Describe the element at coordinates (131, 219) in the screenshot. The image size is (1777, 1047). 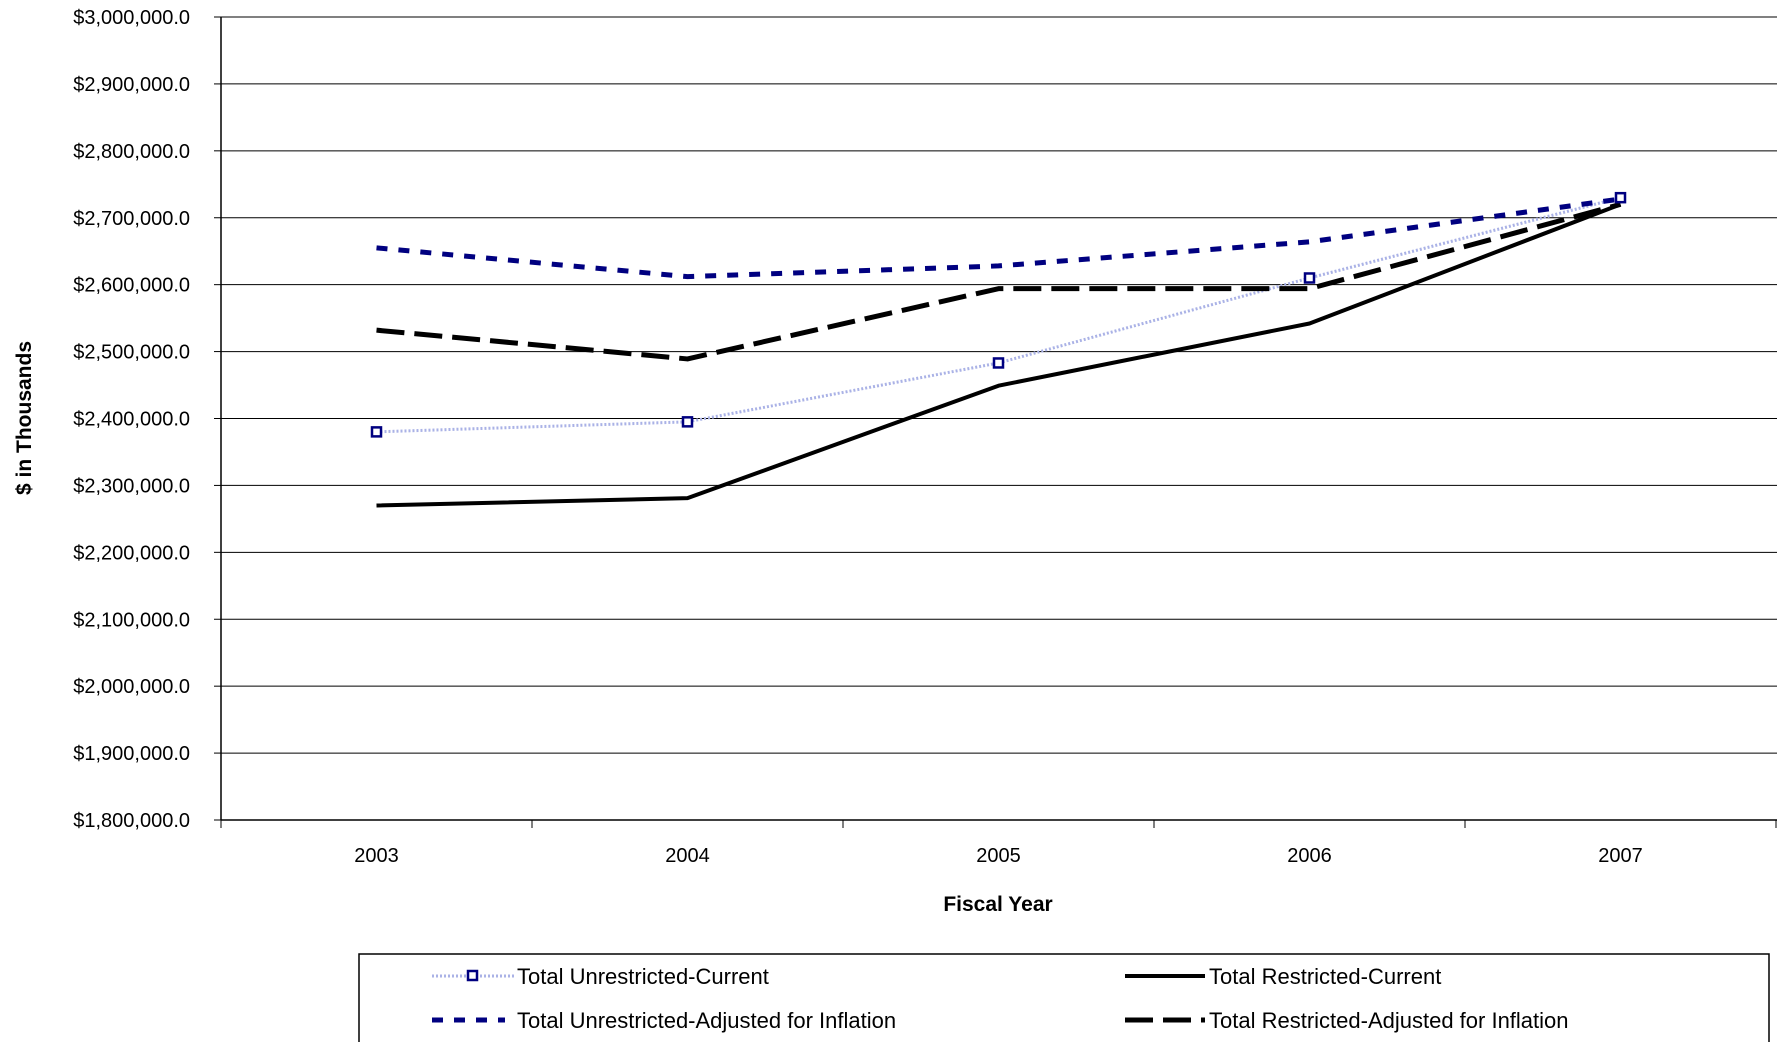
I see `y-tick-label: $2,700,000.0` at that location.